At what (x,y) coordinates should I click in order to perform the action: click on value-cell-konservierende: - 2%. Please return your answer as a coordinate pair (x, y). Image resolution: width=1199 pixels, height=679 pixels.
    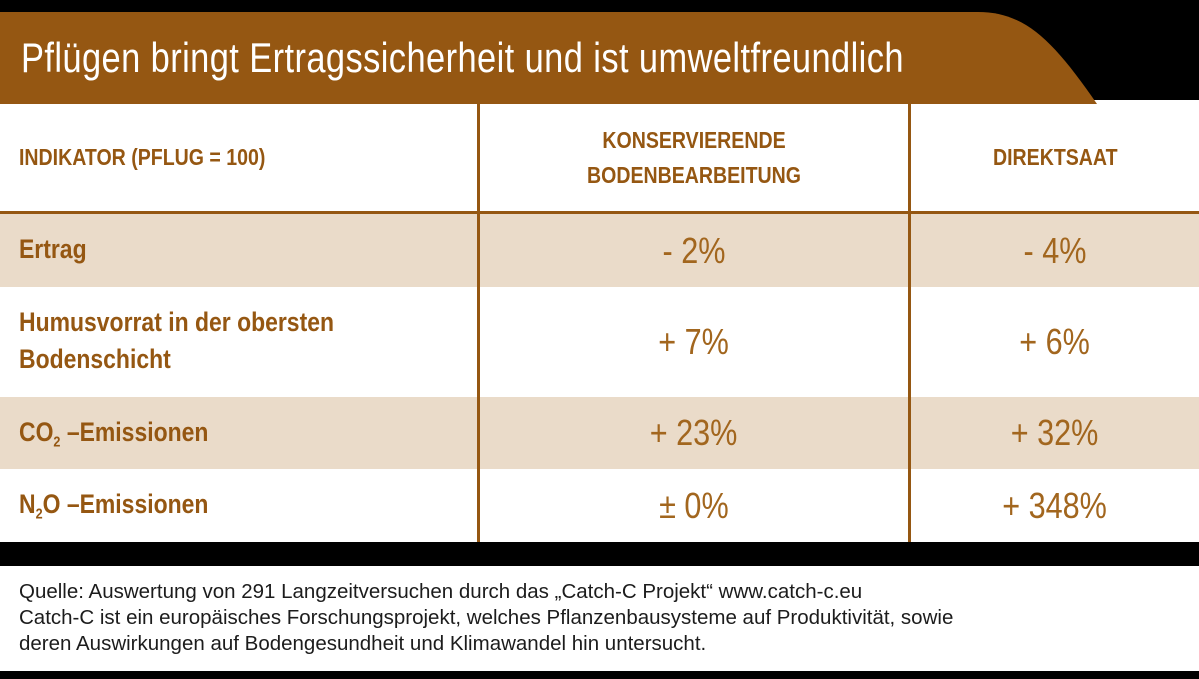
    Looking at the image, I should click on (692, 250).